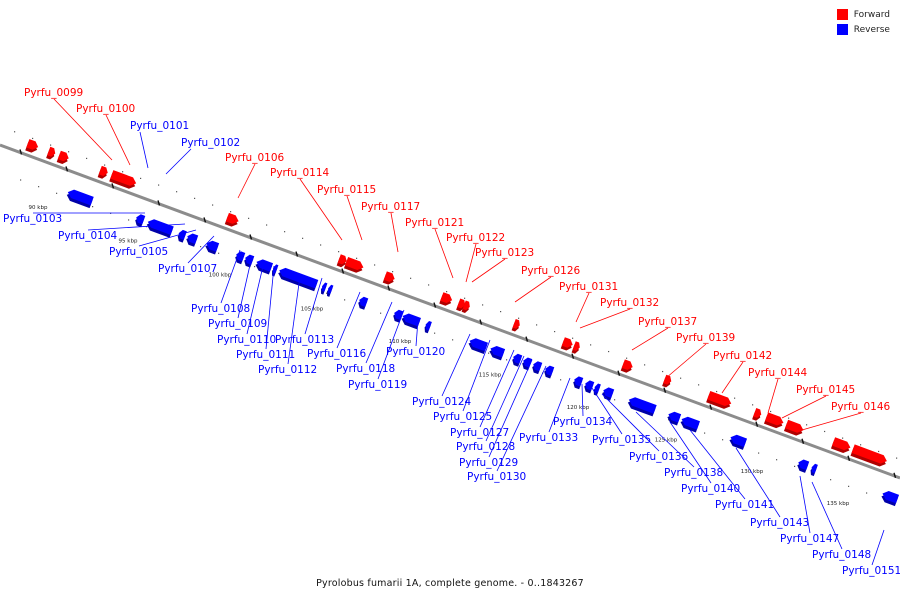 The height and width of the screenshot is (600, 900). I want to click on gene-label-forward: Pyrfu_0099, so click(53, 93).